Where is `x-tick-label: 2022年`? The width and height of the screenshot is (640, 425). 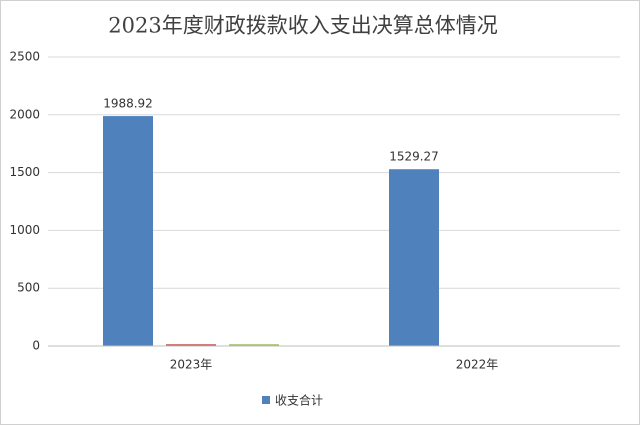 x-tick-label: 2022年 is located at coordinates (477, 365).